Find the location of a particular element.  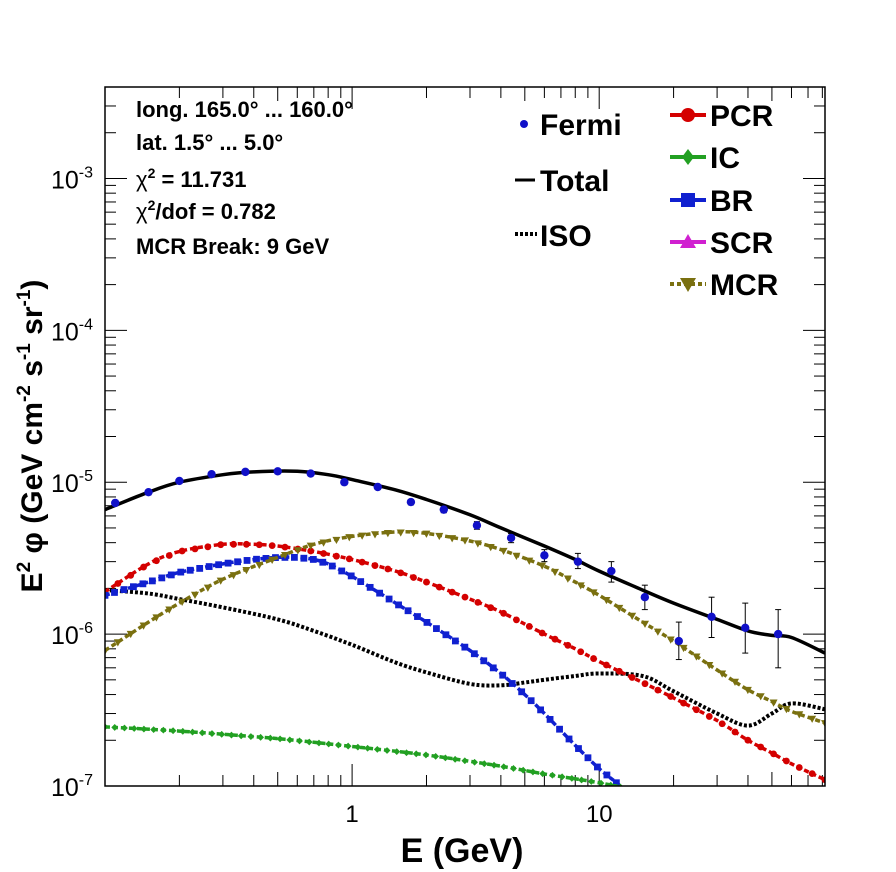

x-axis-title: E (GeV) is located at coordinates (462, 851).